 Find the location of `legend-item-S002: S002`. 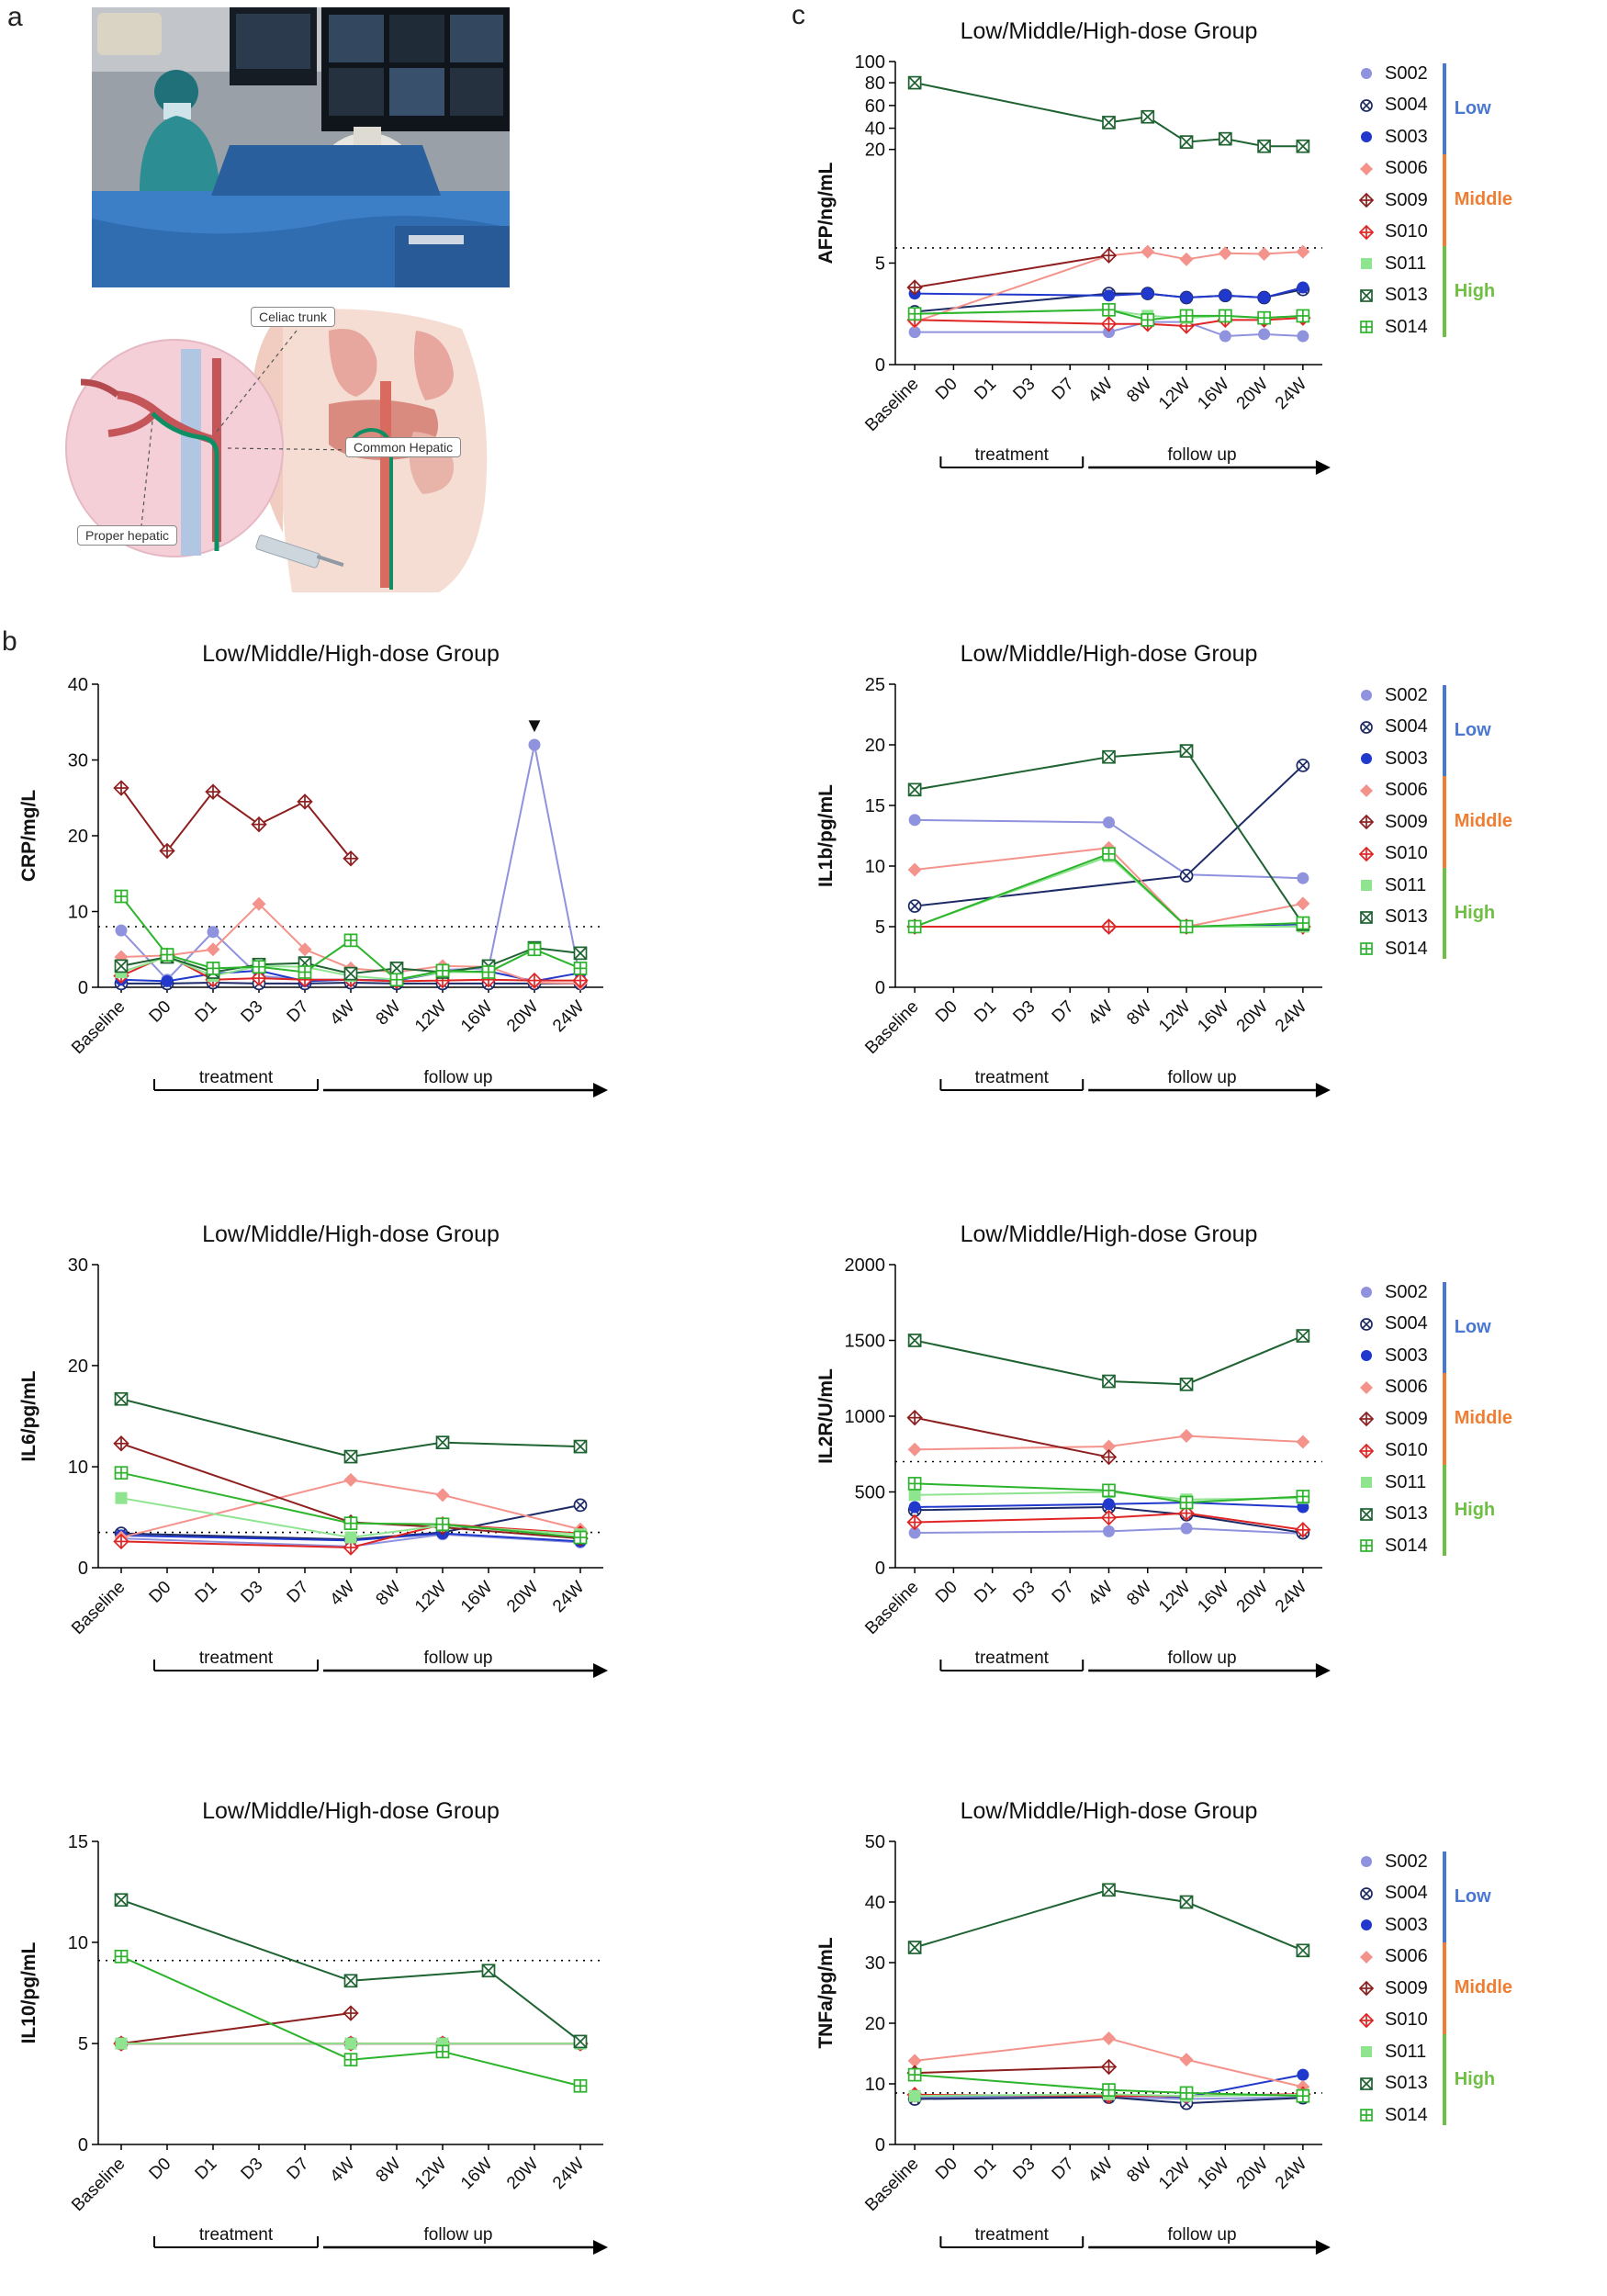

legend-item-S002: S002 is located at coordinates (1392, 1861).